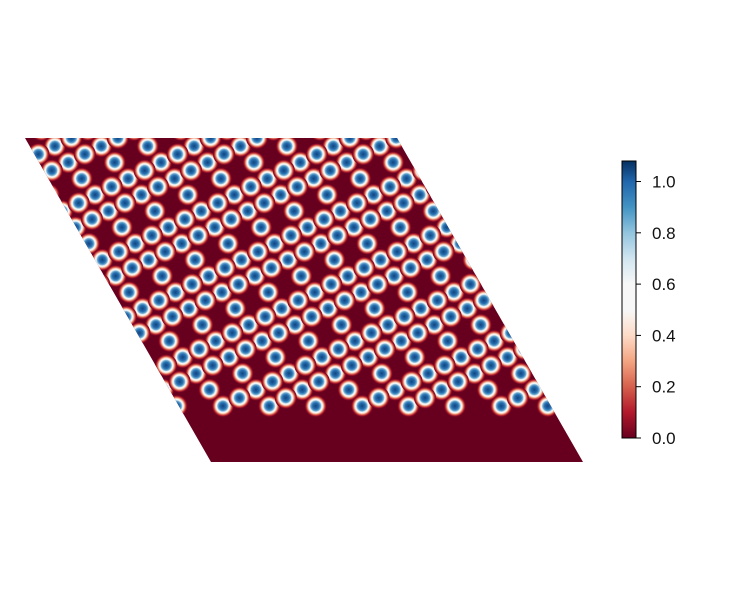 Image resolution: width=750 pixels, height=600 pixels. Describe the element at coordinates (664, 284) in the screenshot. I see `colorbar-tick-label: 0.6` at that location.